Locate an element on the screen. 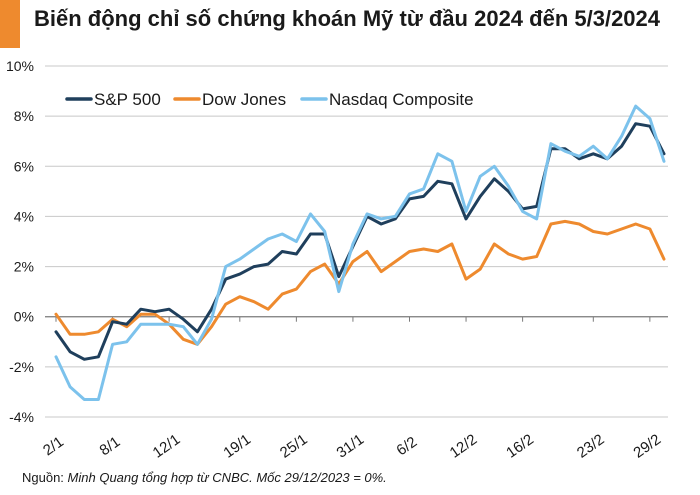  x-tick-label: 23/2 is located at coordinates (591, 446).